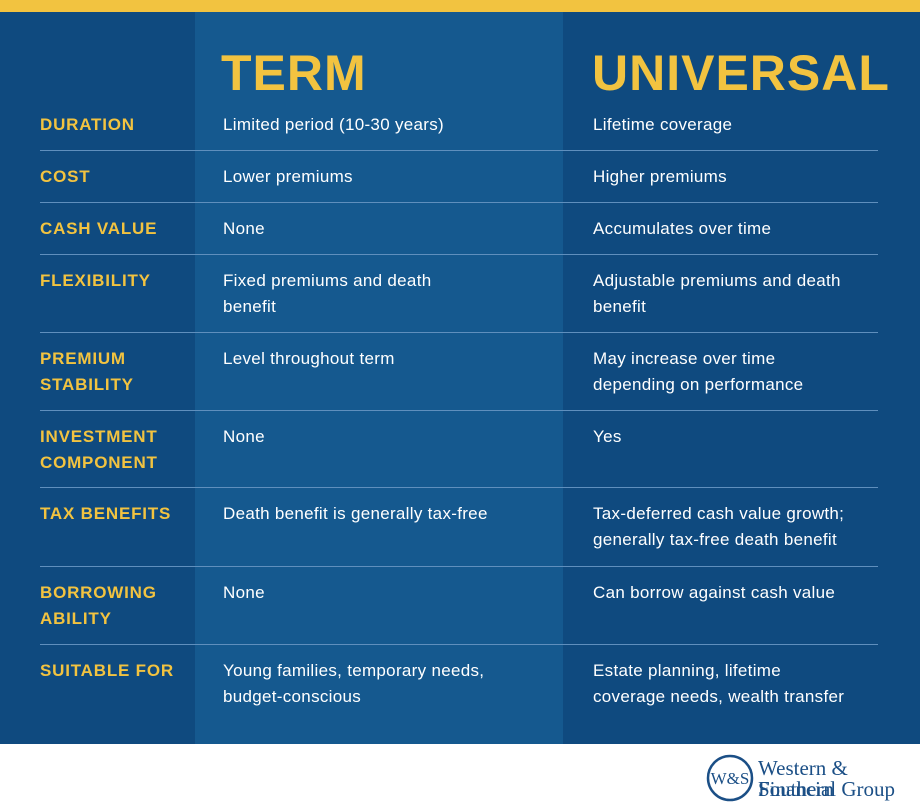 This screenshot has height=802, width=920. What do you see at coordinates (294, 73) in the screenshot?
I see `column-header: TERM` at bounding box center [294, 73].